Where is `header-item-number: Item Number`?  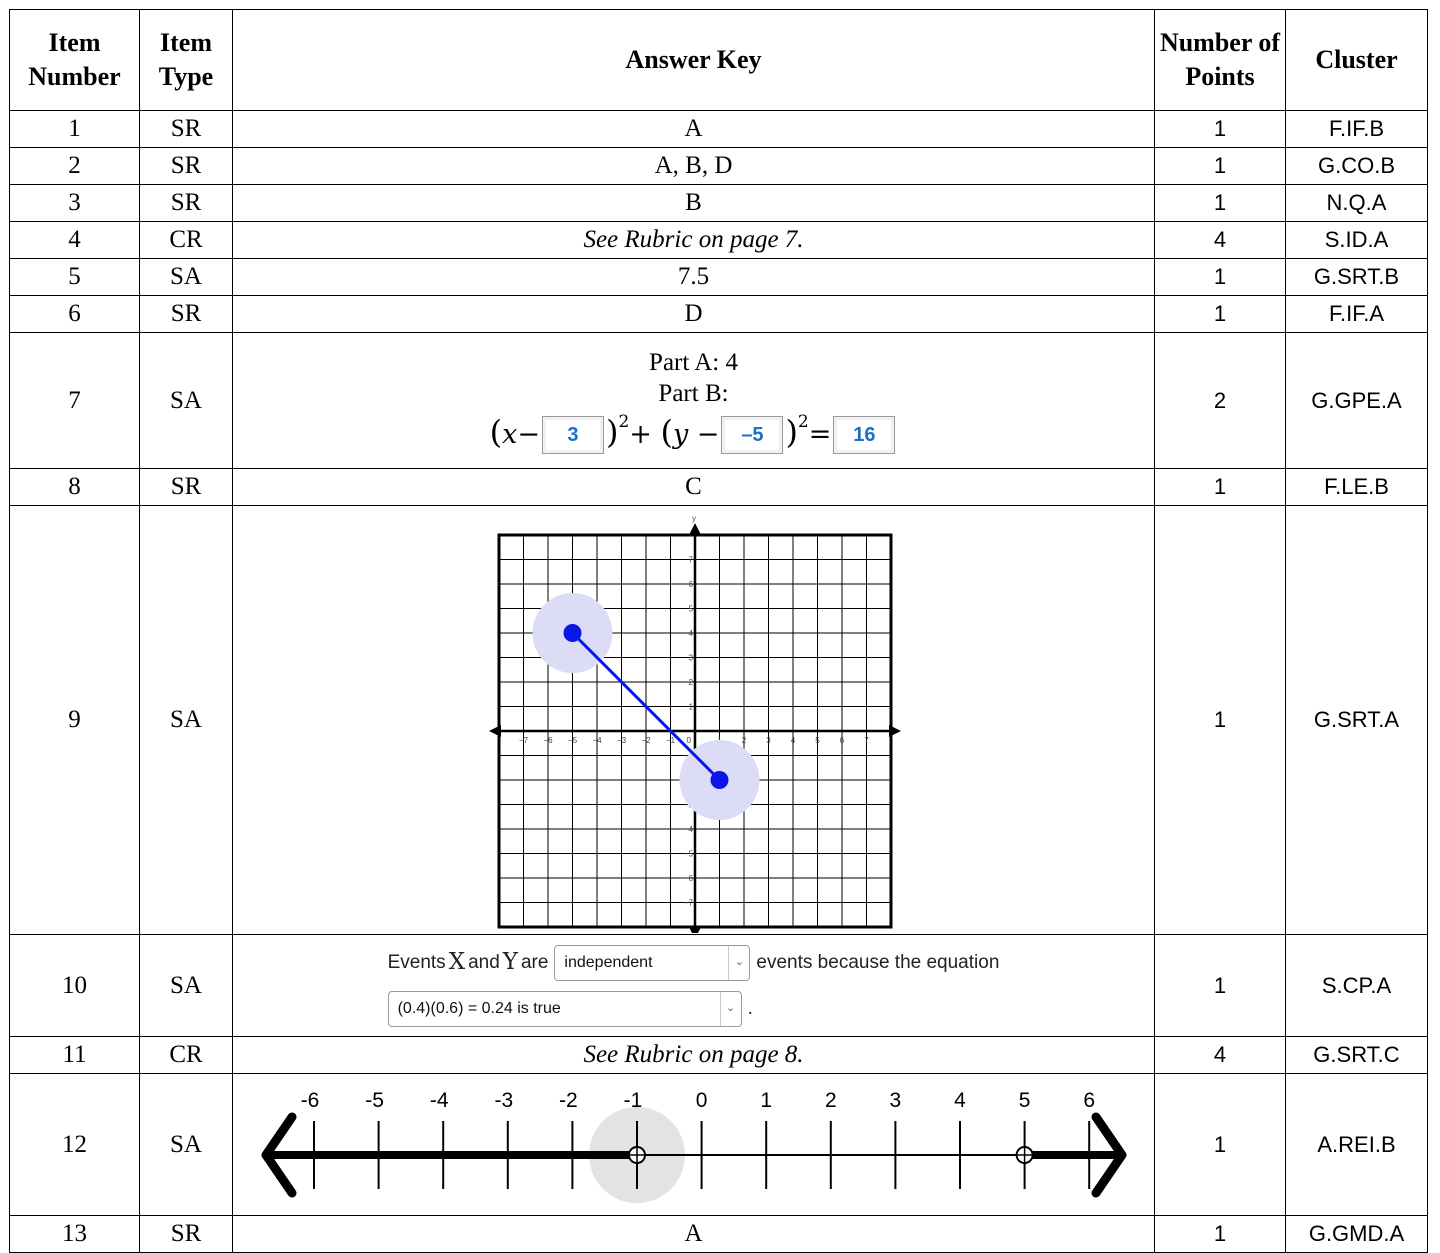 header-item-number: Item Number is located at coordinates (74, 60).